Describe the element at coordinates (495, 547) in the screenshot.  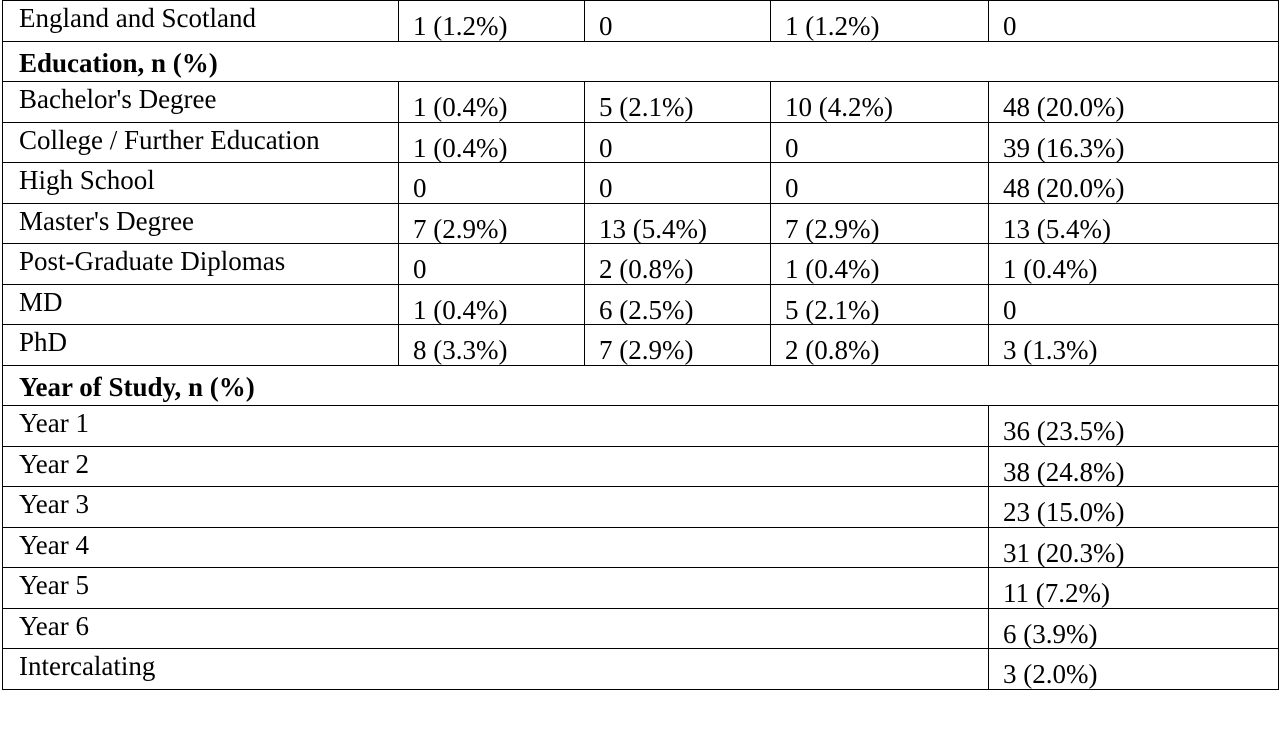
I see `row-label: Year 4` at that location.